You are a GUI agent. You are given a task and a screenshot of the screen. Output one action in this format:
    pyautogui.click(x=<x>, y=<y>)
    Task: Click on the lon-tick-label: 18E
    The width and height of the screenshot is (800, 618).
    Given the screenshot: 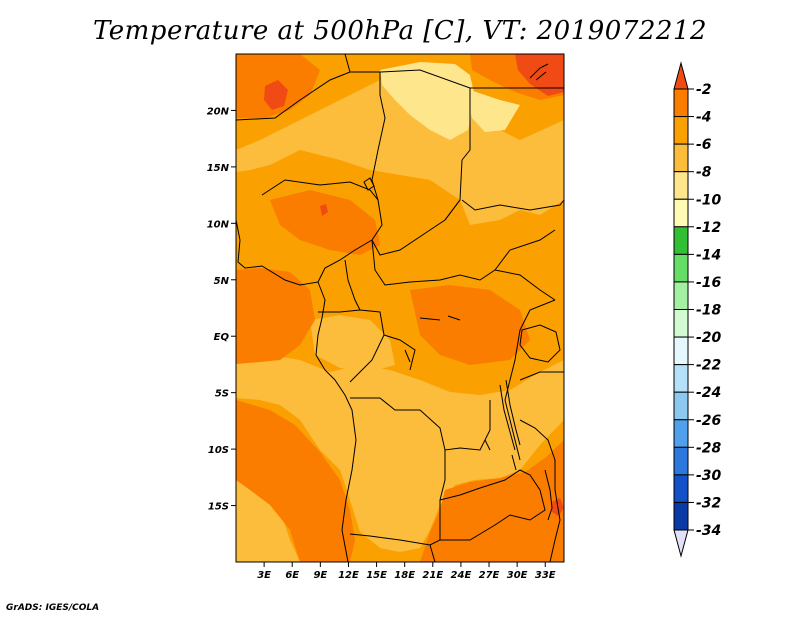 What is the action you would take?
    pyautogui.click(x=404, y=575)
    